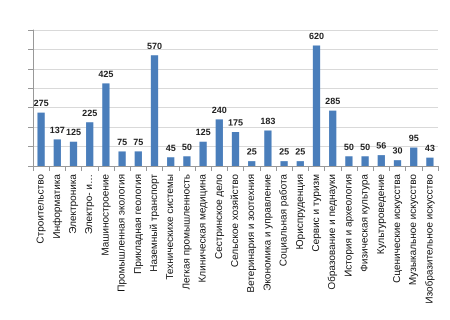  I want to click on data-label: 570, so click(154, 45).